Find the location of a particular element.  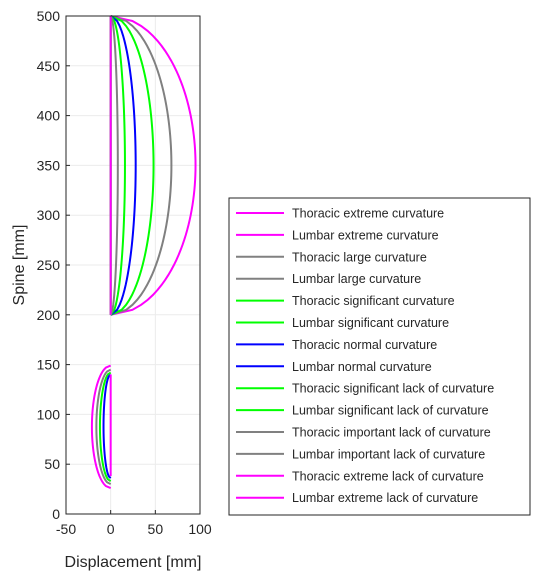

legend-entry-1: Lumbar extreme curvature is located at coordinates (365, 235).